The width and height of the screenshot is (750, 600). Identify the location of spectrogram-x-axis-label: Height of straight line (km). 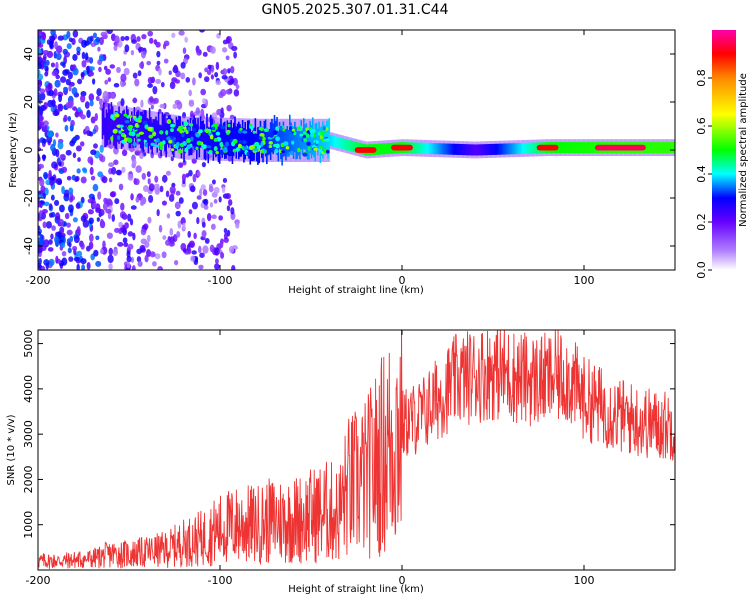
(356, 290).